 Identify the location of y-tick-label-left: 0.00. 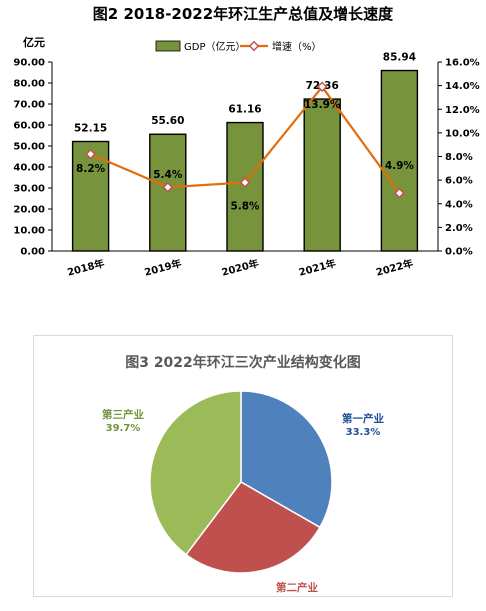
(32, 252).